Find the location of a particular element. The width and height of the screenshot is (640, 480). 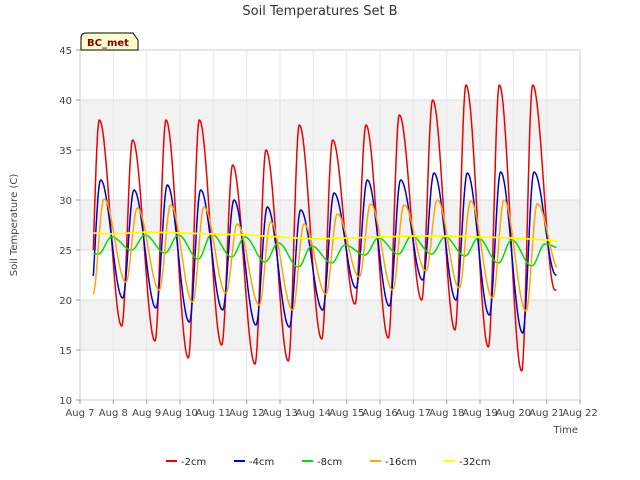

y-tick-label: 15 is located at coordinates (65, 351).